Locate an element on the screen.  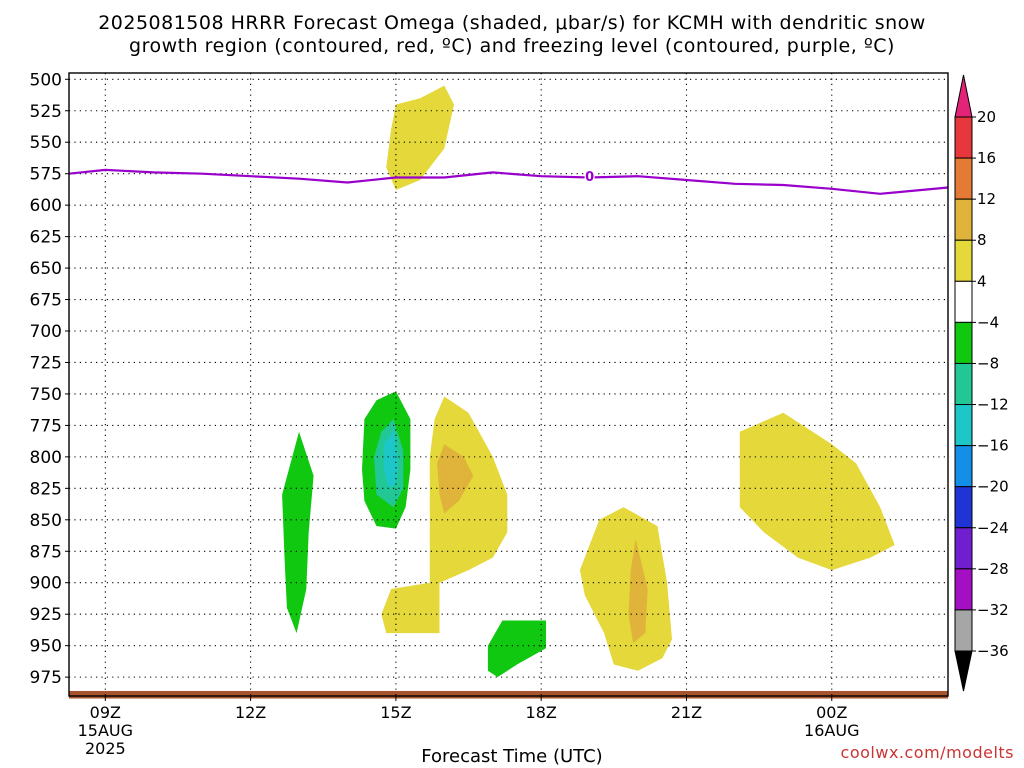
colorbar-label-3: 8 is located at coordinates (982, 240).